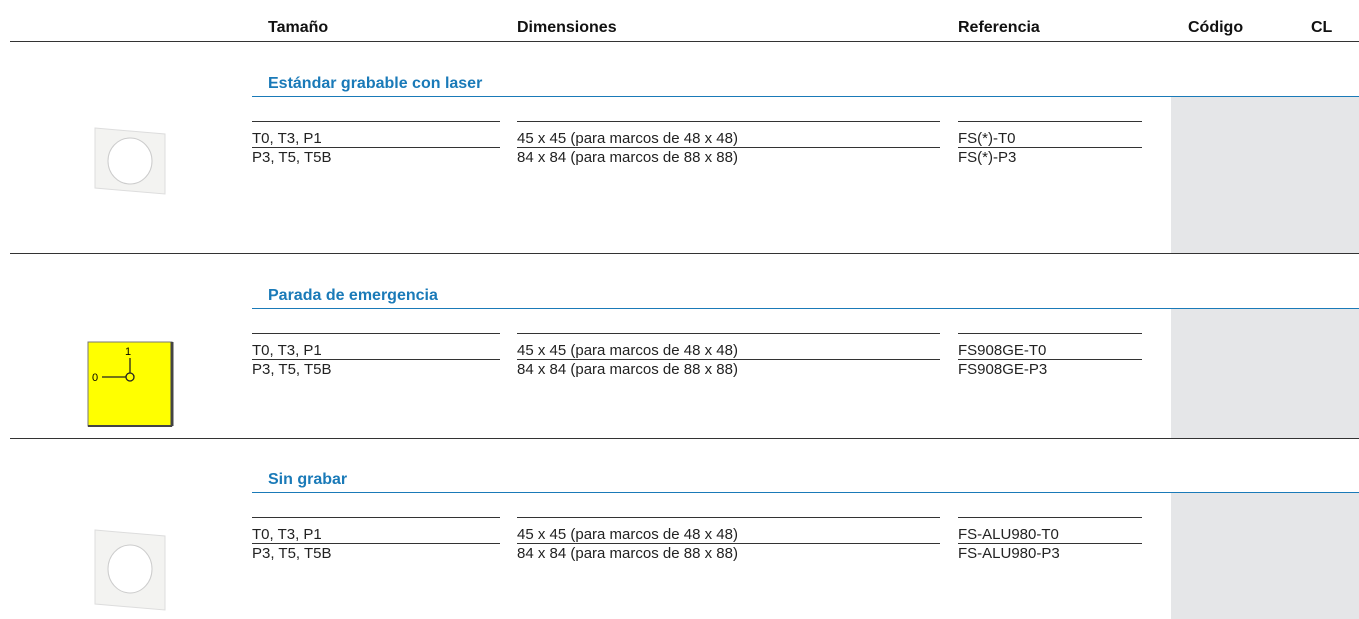 The width and height of the screenshot is (1359, 619). I want to click on symbol-label: 0, so click(95, 378).